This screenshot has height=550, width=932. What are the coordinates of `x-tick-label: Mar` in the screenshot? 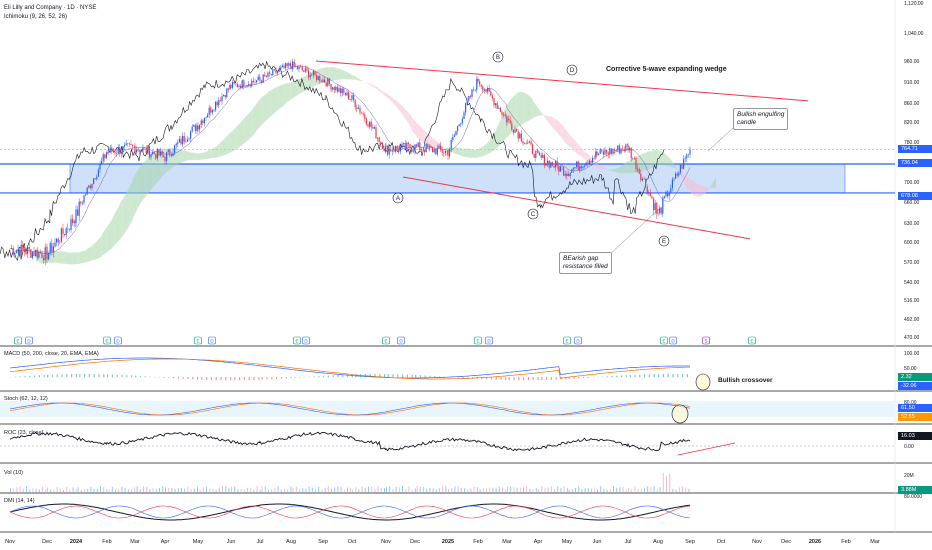 It's located at (507, 542).